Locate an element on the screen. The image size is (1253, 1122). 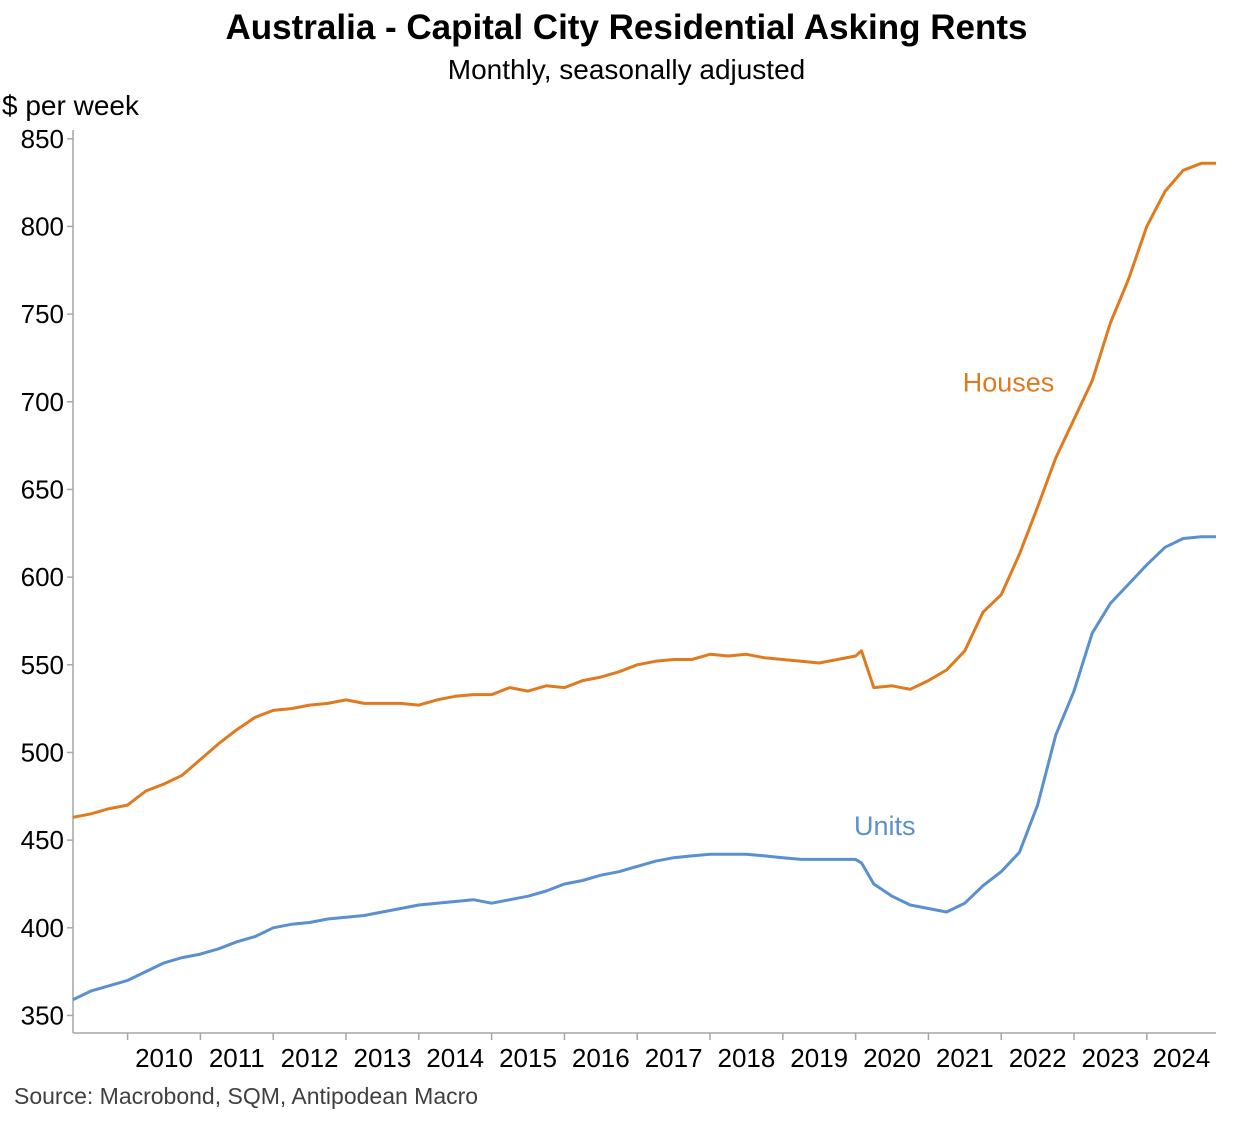
y-tick-label: 600 is located at coordinates (42, 577).